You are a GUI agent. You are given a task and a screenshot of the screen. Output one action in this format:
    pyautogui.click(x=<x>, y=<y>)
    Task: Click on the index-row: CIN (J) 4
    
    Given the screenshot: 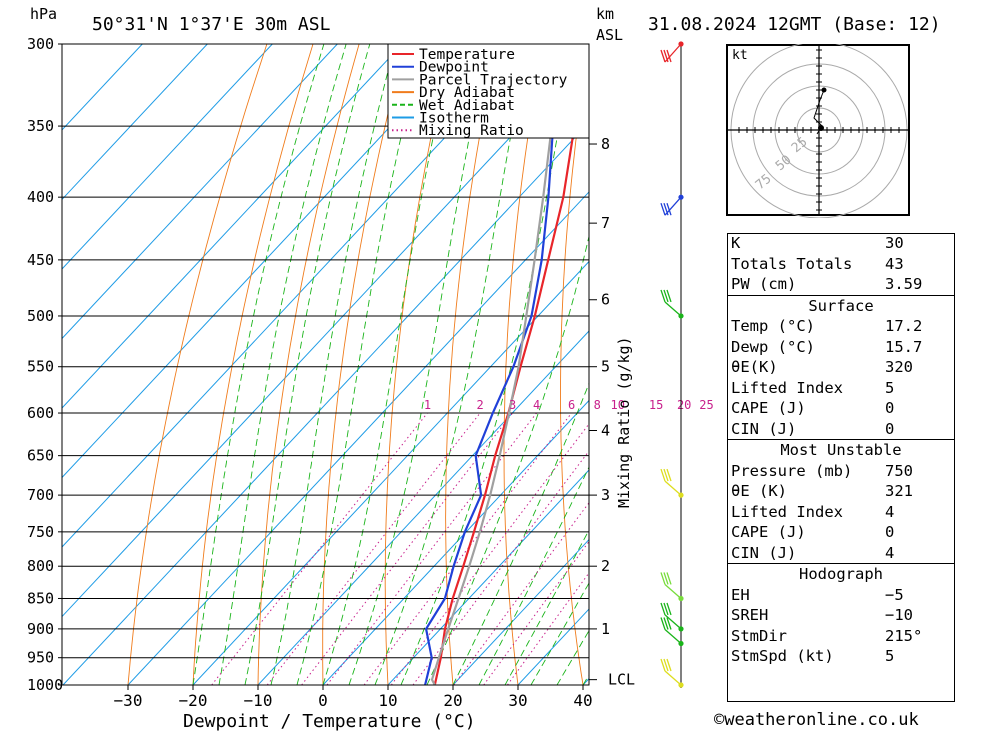 What is the action you would take?
    pyautogui.click(x=841, y=553)
    